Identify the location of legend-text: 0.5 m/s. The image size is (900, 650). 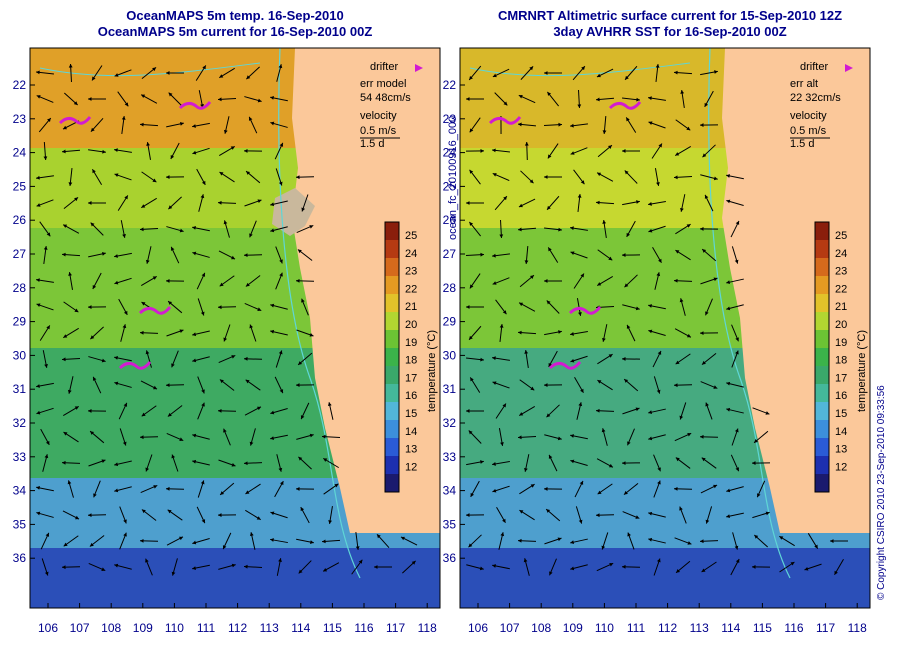
(378, 131).